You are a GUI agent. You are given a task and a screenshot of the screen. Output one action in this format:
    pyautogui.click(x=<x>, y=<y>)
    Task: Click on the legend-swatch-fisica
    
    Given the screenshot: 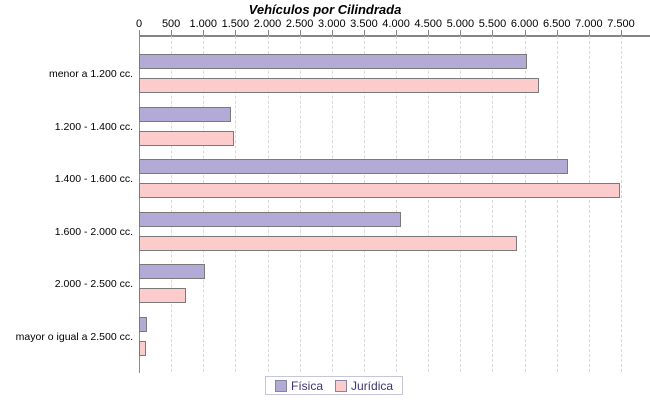 What is the action you would take?
    pyautogui.click(x=281, y=385)
    